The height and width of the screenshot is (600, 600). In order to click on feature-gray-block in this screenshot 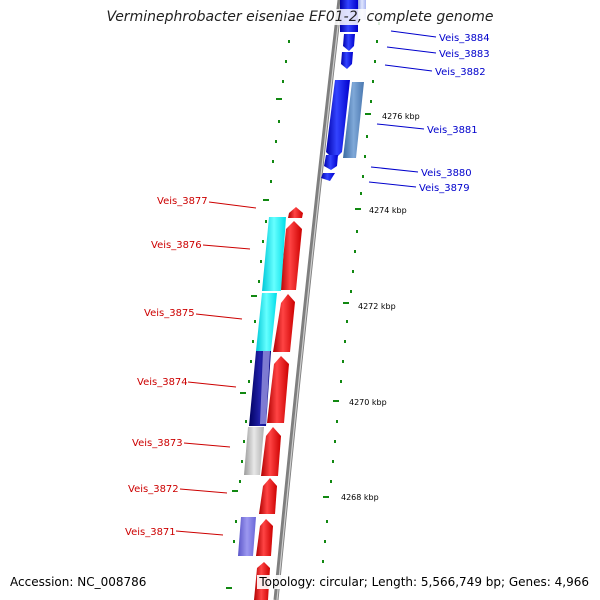, I will do `click(254, 451)`.